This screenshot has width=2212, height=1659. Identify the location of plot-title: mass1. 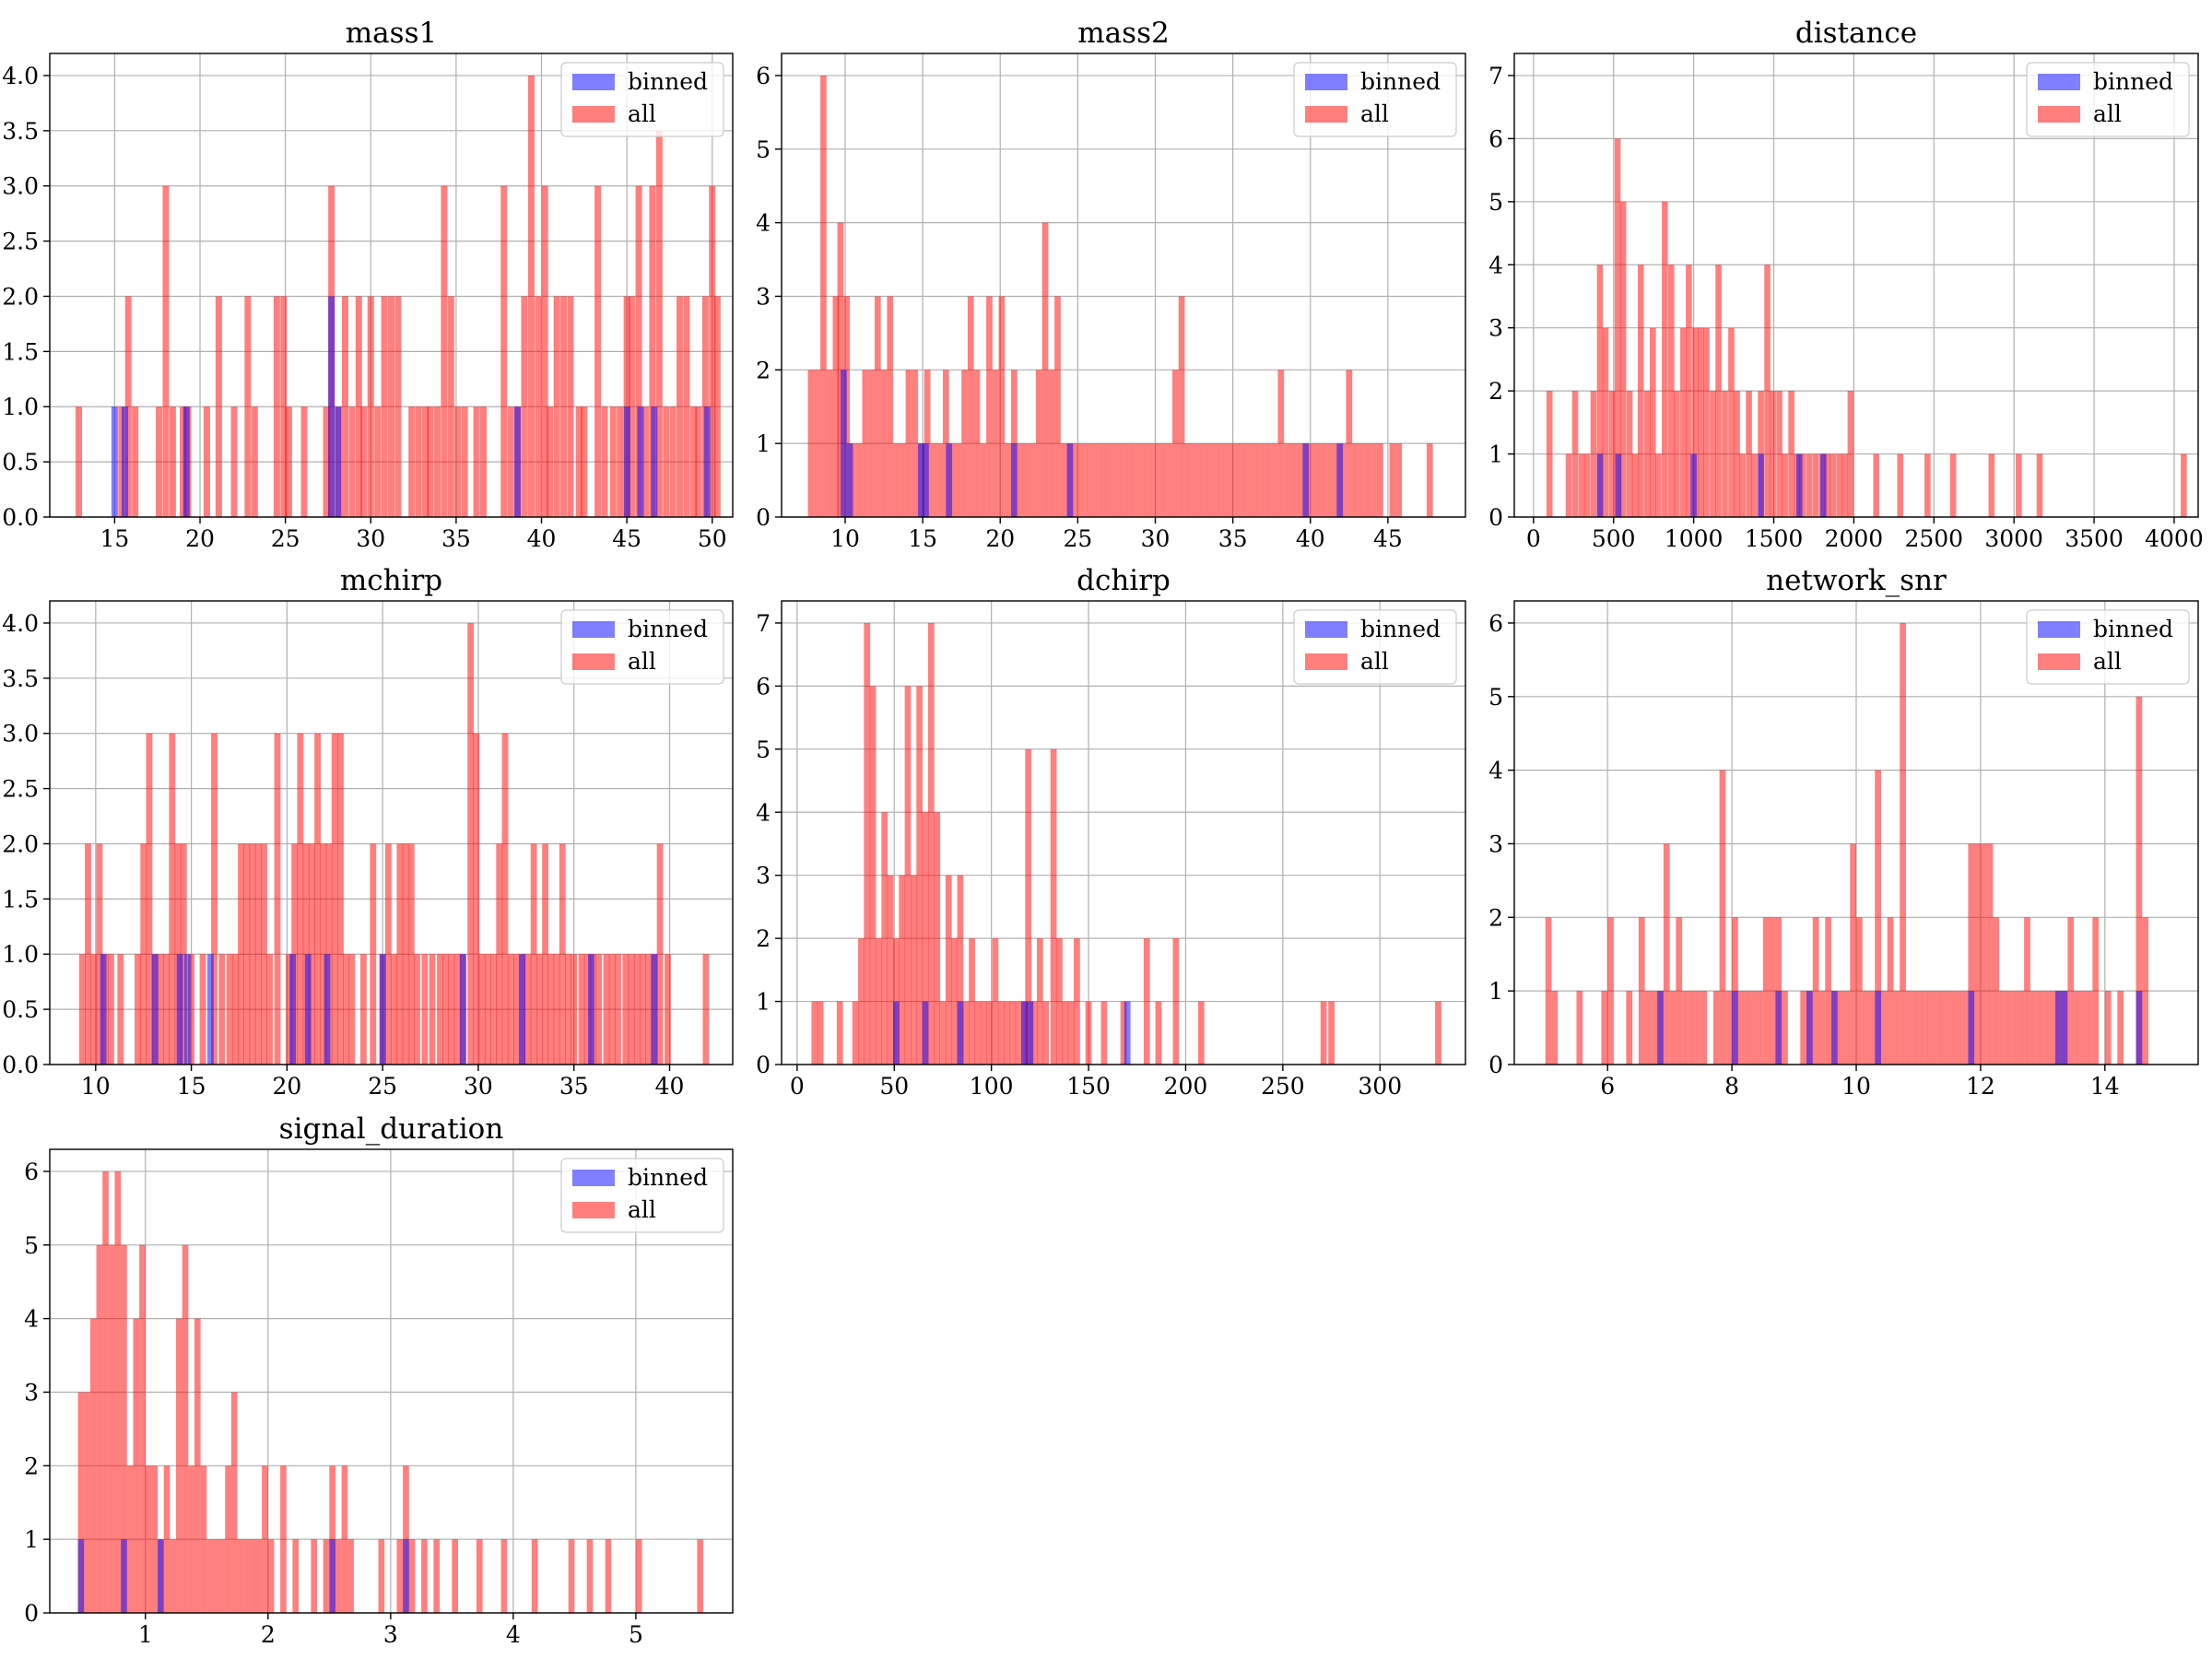
(391, 33).